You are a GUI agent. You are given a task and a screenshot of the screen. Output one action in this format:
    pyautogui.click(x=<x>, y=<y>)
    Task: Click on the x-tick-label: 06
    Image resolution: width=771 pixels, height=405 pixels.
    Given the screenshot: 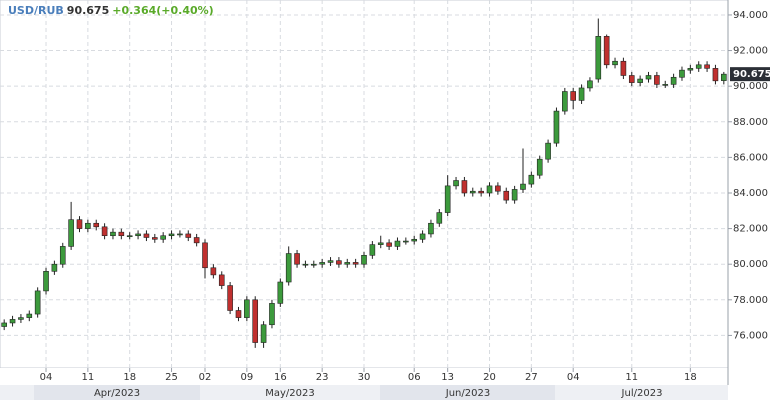 What is the action you would take?
    pyautogui.click(x=414, y=377)
    